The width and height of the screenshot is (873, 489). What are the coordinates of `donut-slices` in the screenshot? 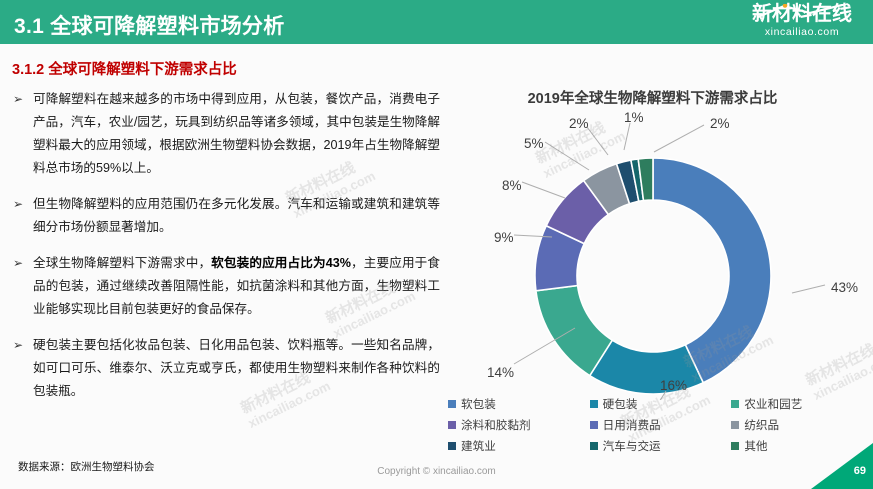 It's located at (653, 276).